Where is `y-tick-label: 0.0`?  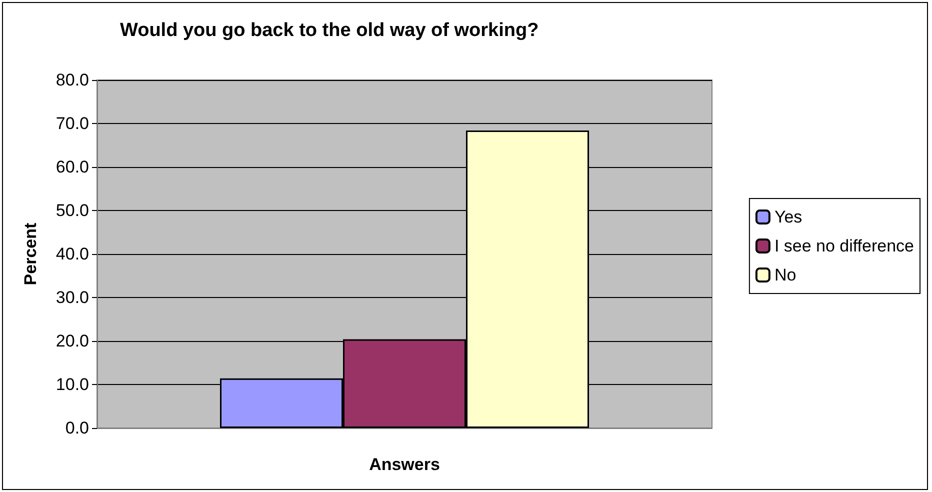
y-tick-label: 0.0 is located at coordinates (77, 428).